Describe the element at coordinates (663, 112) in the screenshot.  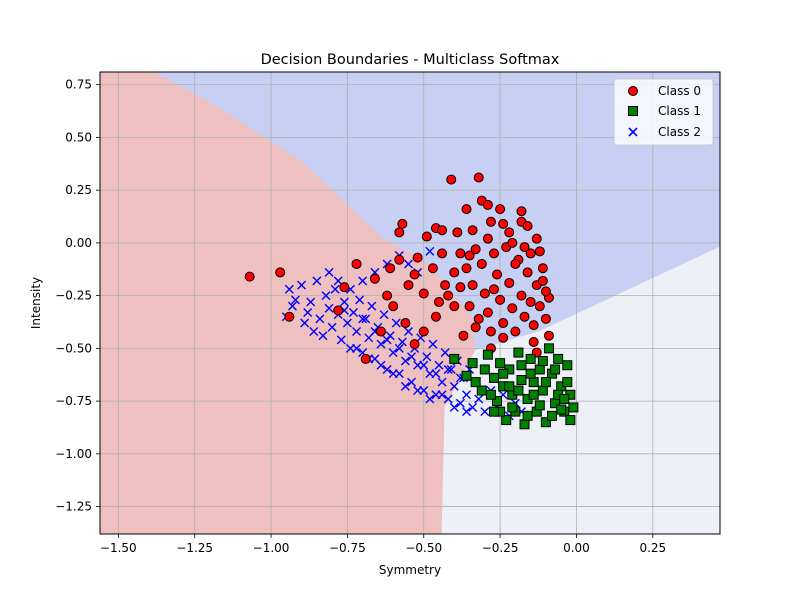
I see `legend-box` at that location.